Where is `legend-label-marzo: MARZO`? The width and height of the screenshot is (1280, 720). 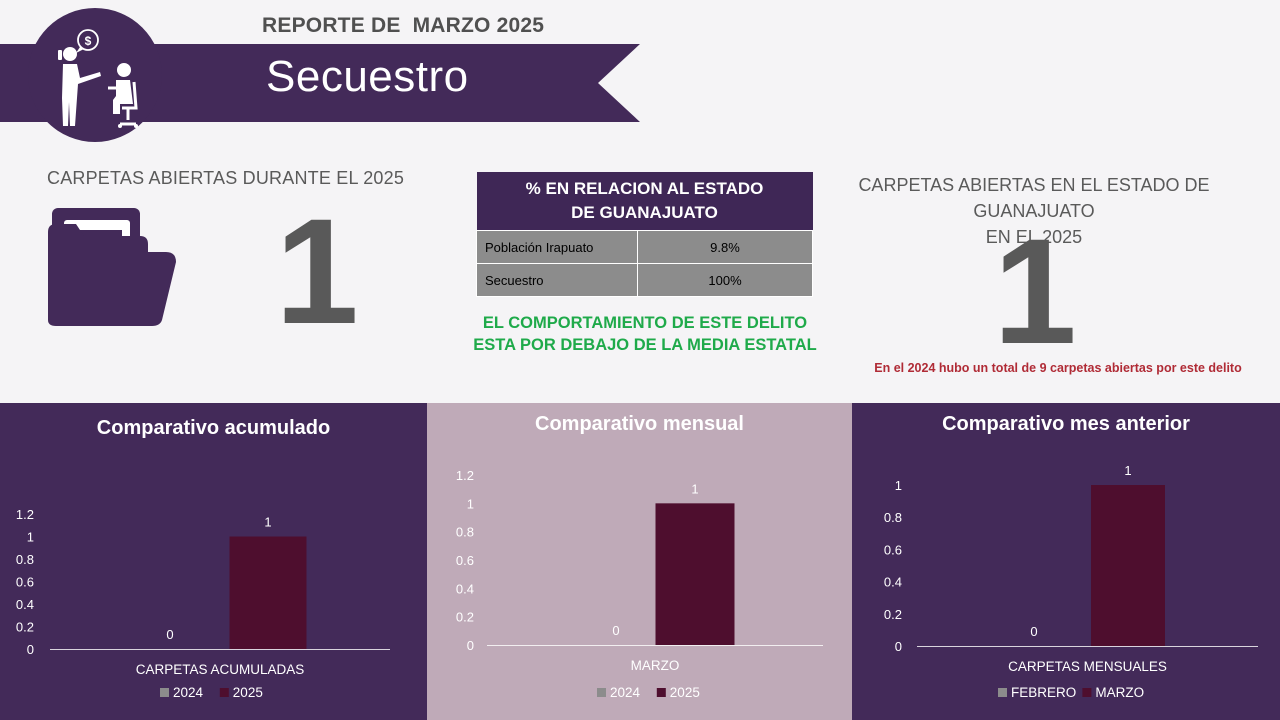 legend-label-marzo: MARZO is located at coordinates (1119, 692).